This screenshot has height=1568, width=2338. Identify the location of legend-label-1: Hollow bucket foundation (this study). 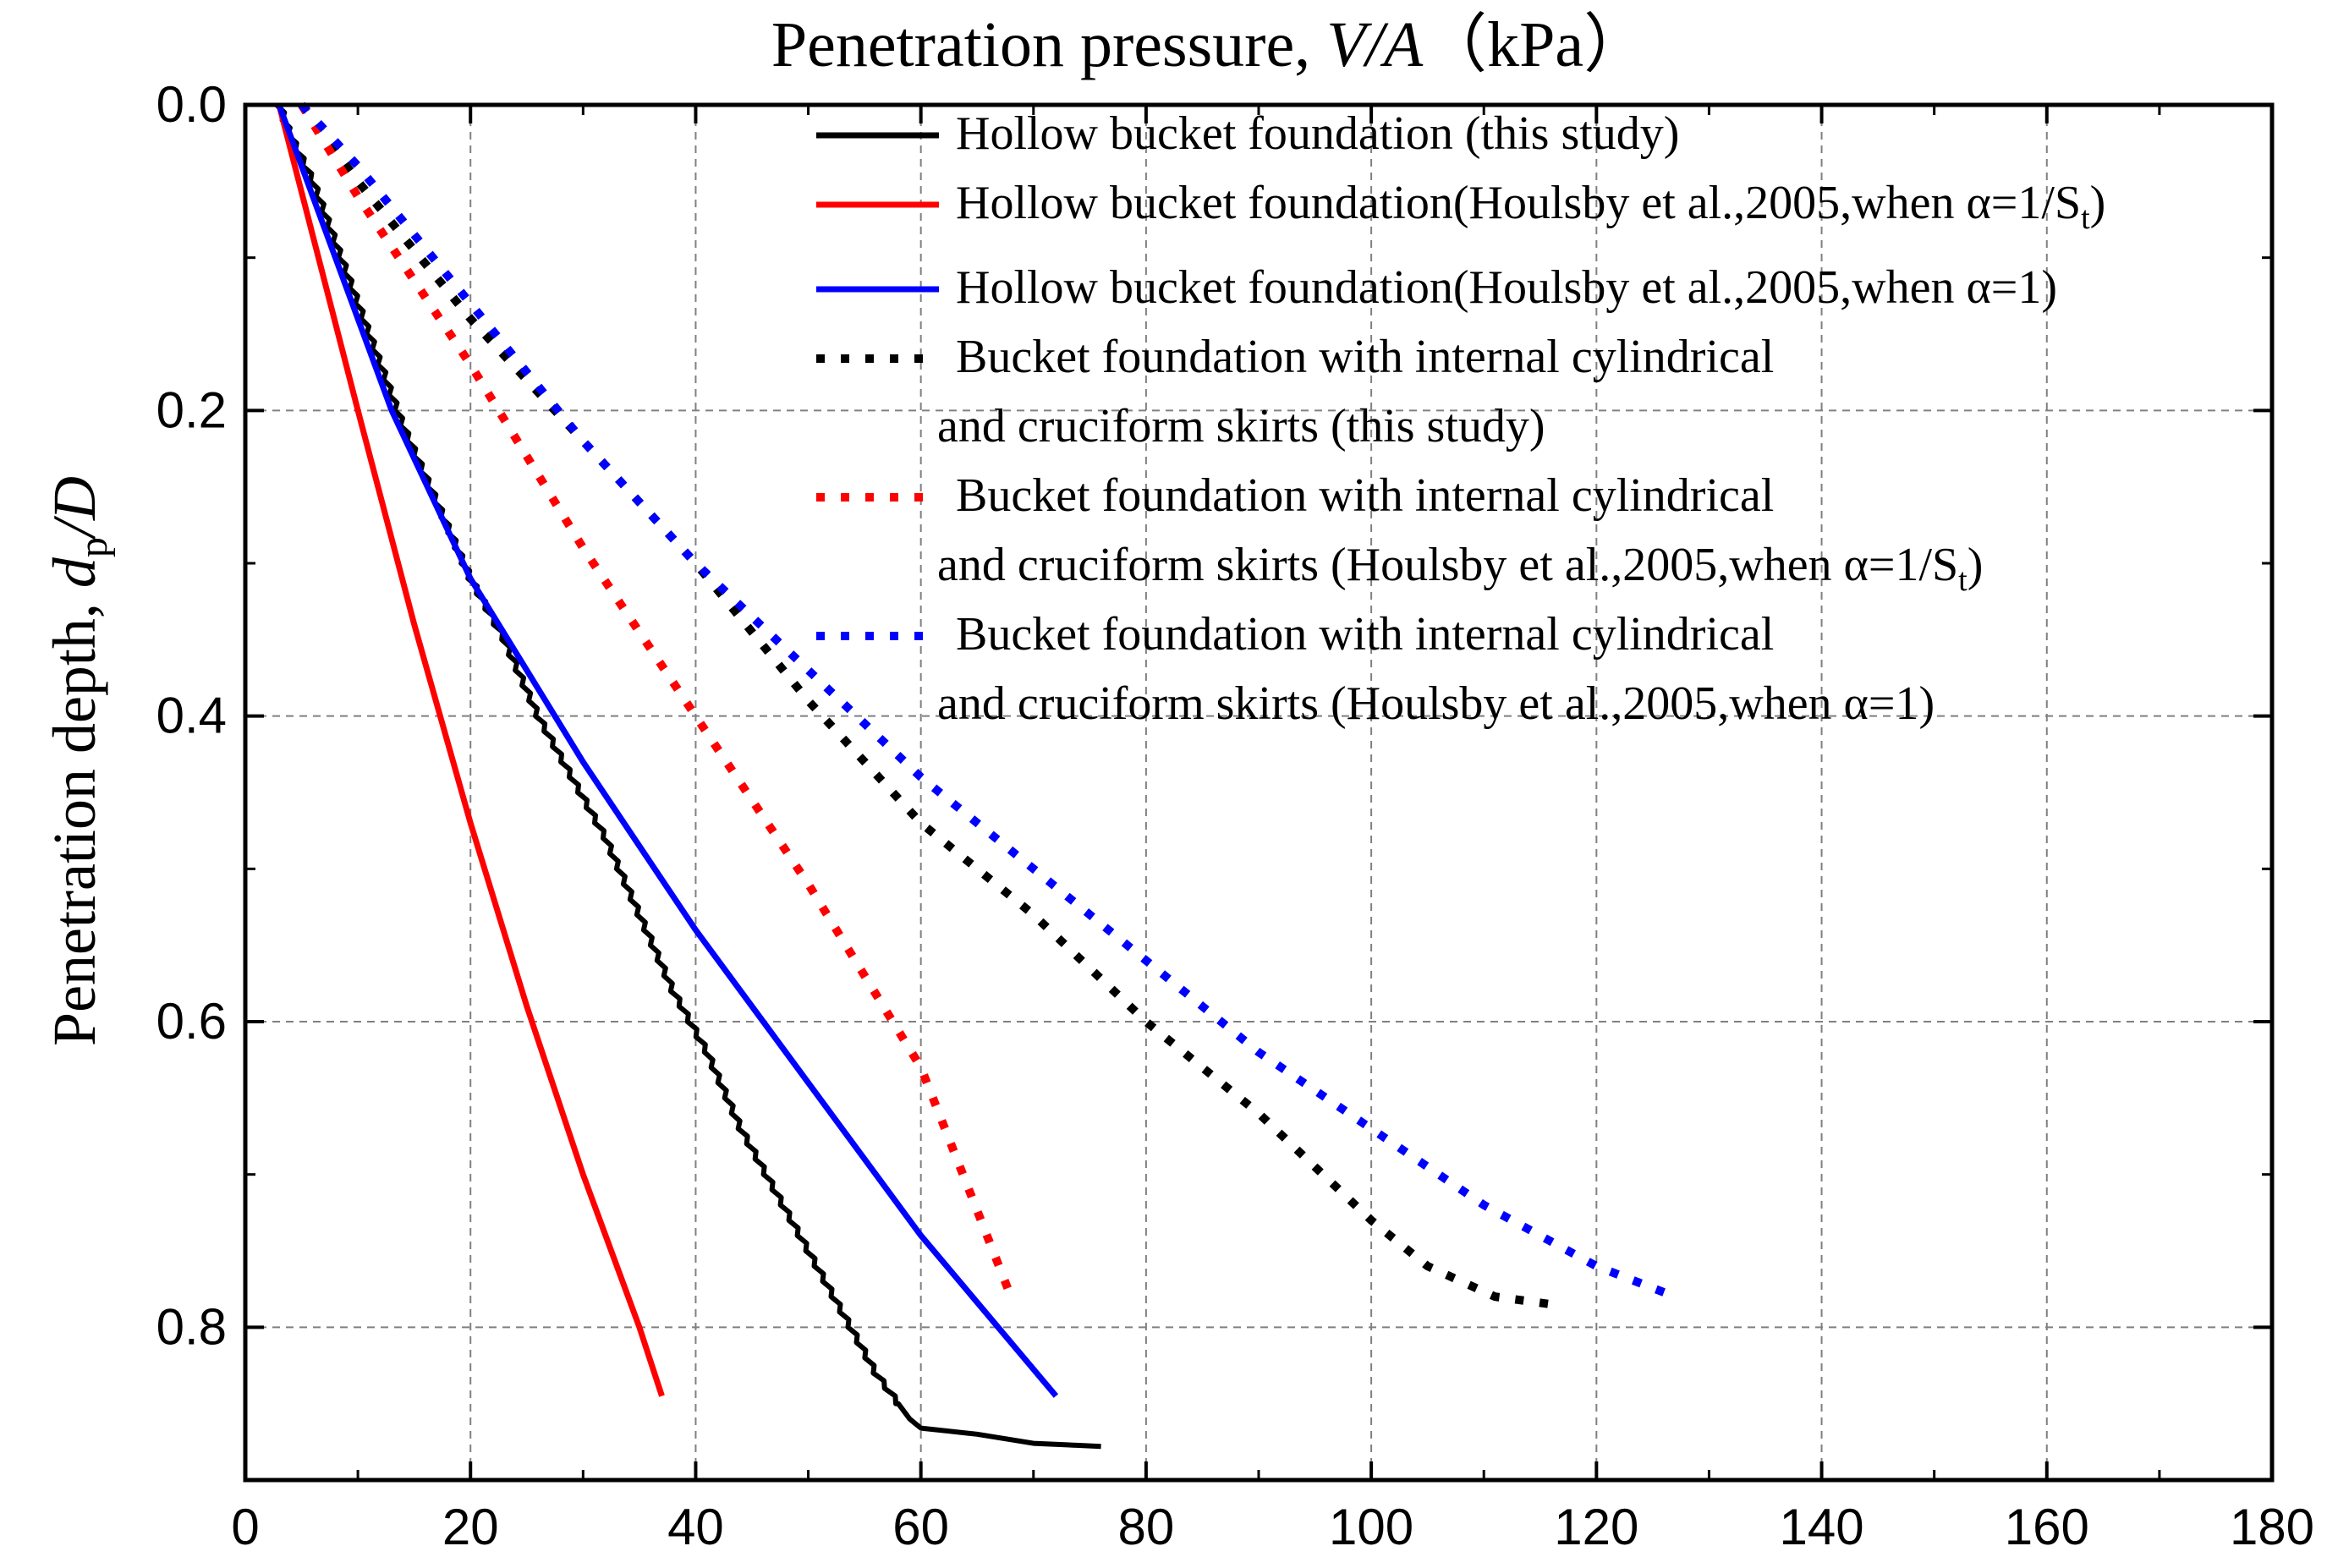
(1317, 133).